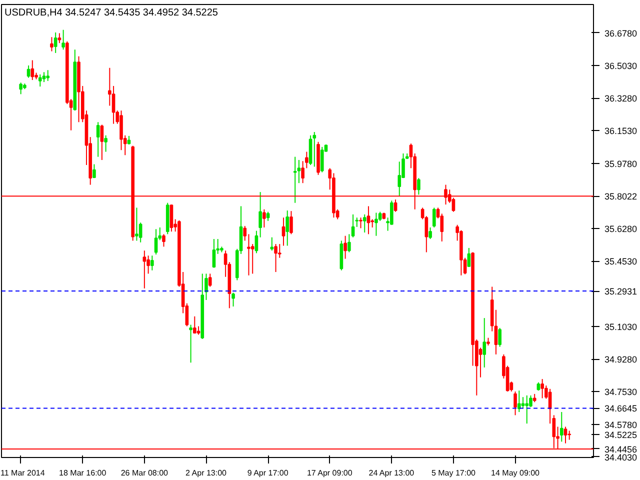  What do you see at coordinates (621, 449) in the screenshot?
I see `ref-line-label: 34.4456` at bounding box center [621, 449].